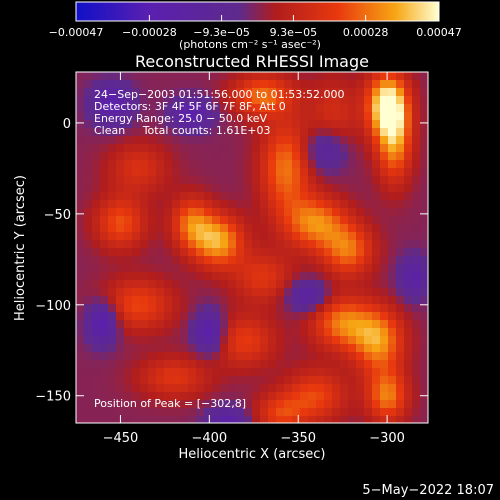 This screenshot has width=500, height=500. What do you see at coordinates (190, 106) in the screenshot?
I see `annotation-detectors: Detectors: 3F 4F 5F 6F 7F 8F, Att 0` at bounding box center [190, 106].